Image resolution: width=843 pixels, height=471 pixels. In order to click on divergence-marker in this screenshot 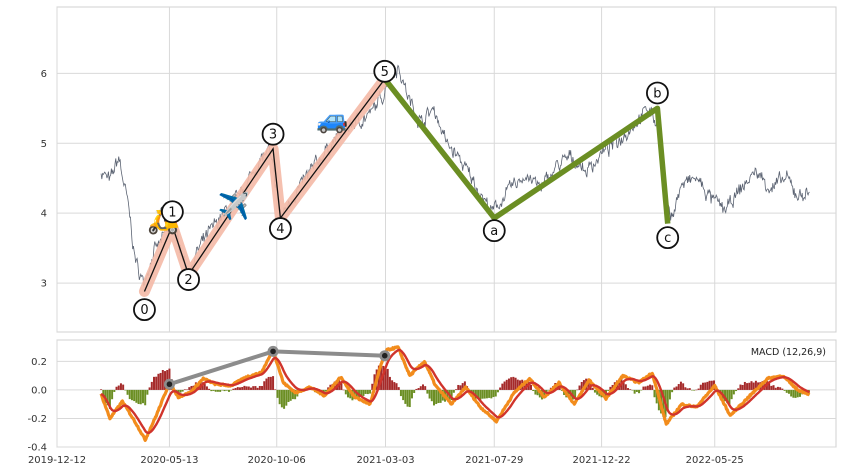, I will do `click(273, 351)`.